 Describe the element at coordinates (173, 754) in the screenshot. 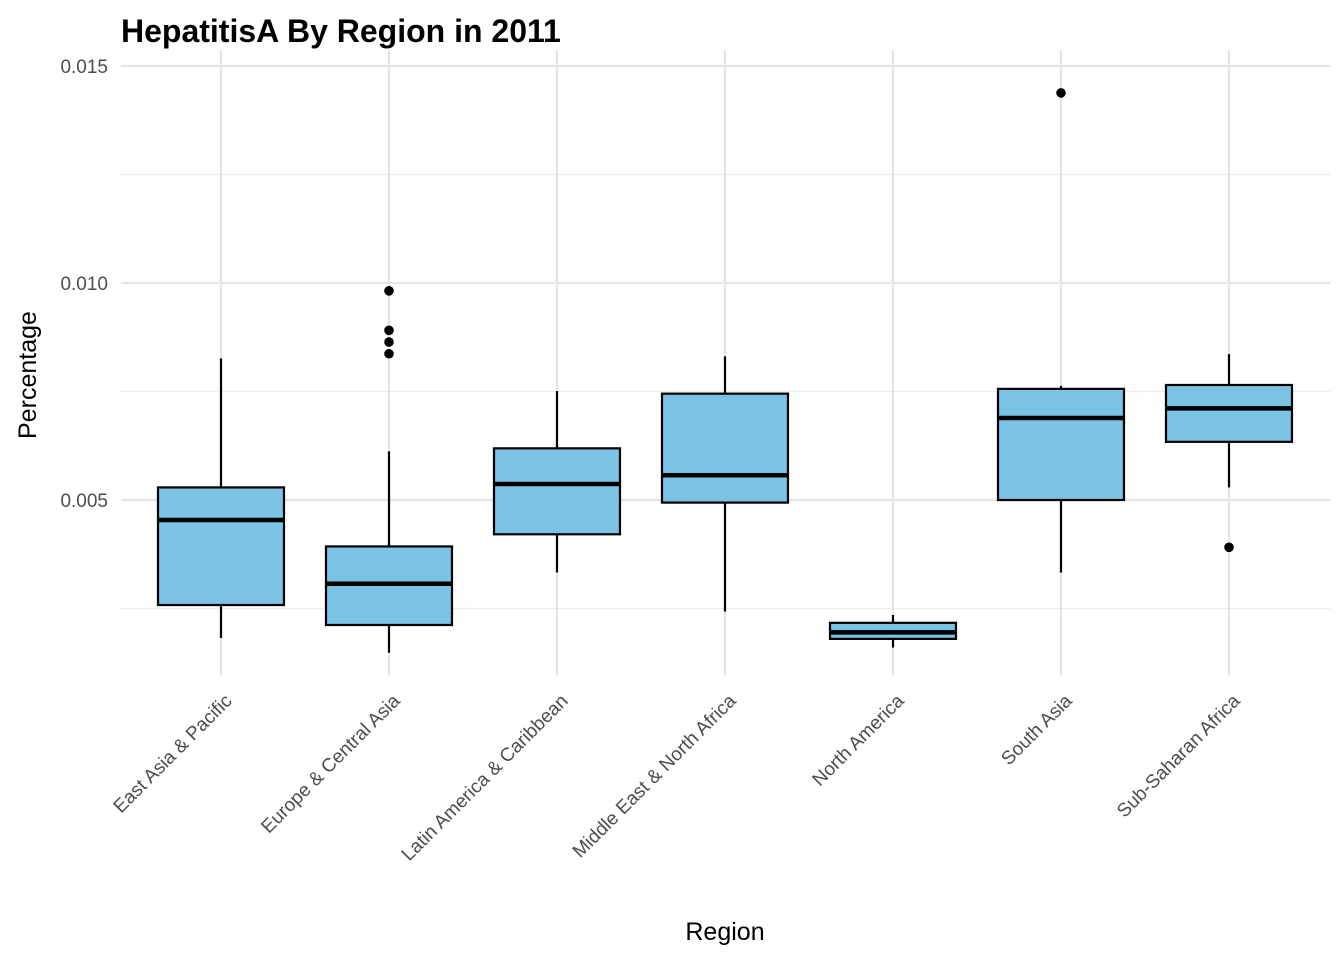

I see `x-tick-label: East Asia & Pacific` at that location.